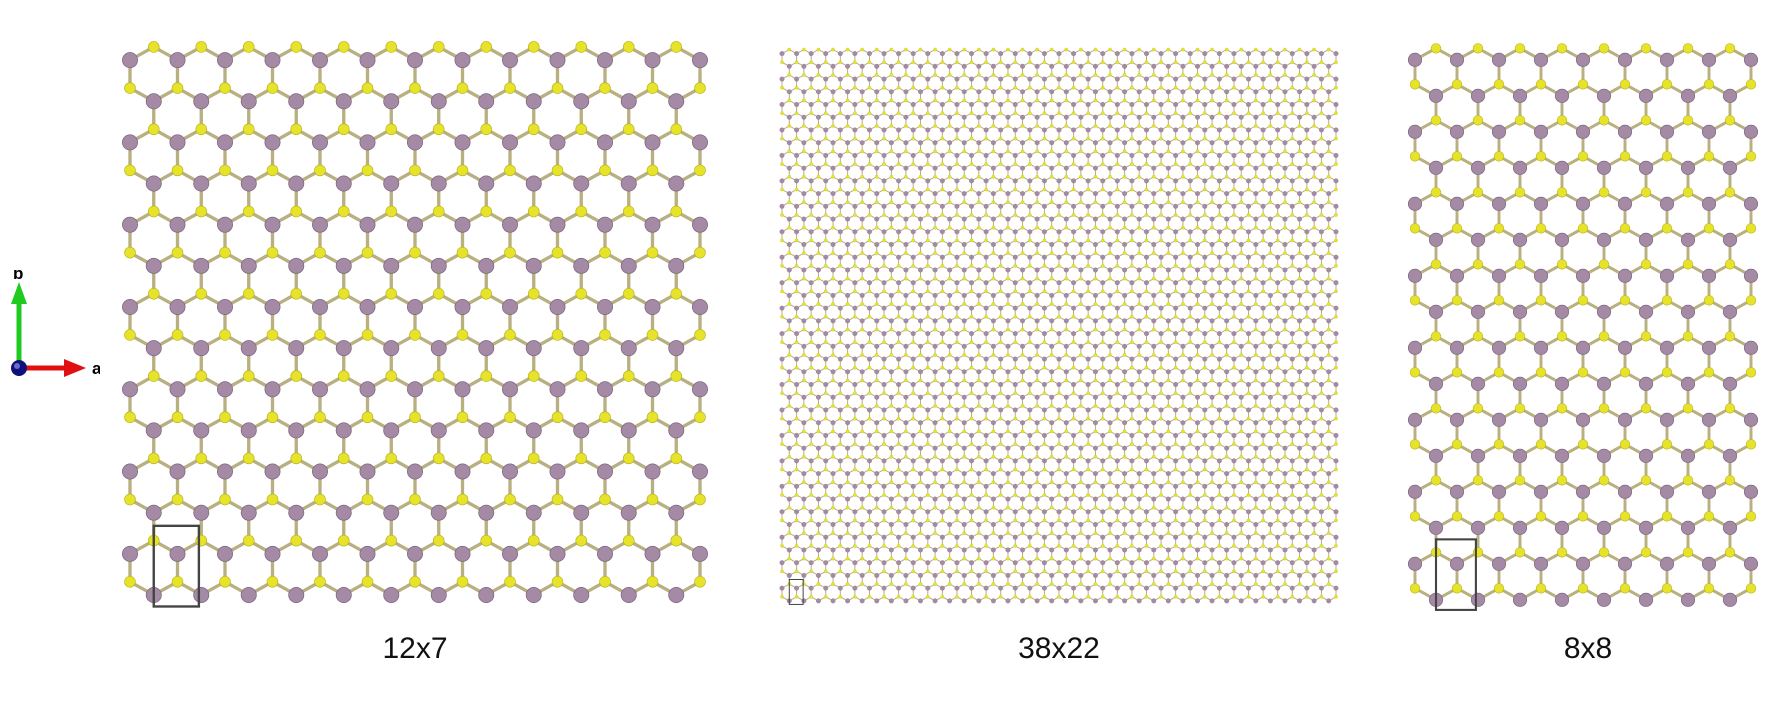 The image size is (1778, 714). What do you see at coordinates (17, 366) in the screenshot?
I see `c-axis-dot-highlight` at bounding box center [17, 366].